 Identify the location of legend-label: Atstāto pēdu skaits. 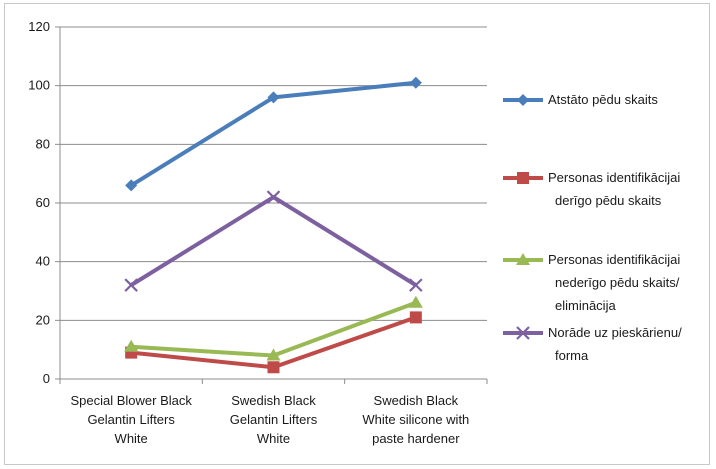
(603, 99).